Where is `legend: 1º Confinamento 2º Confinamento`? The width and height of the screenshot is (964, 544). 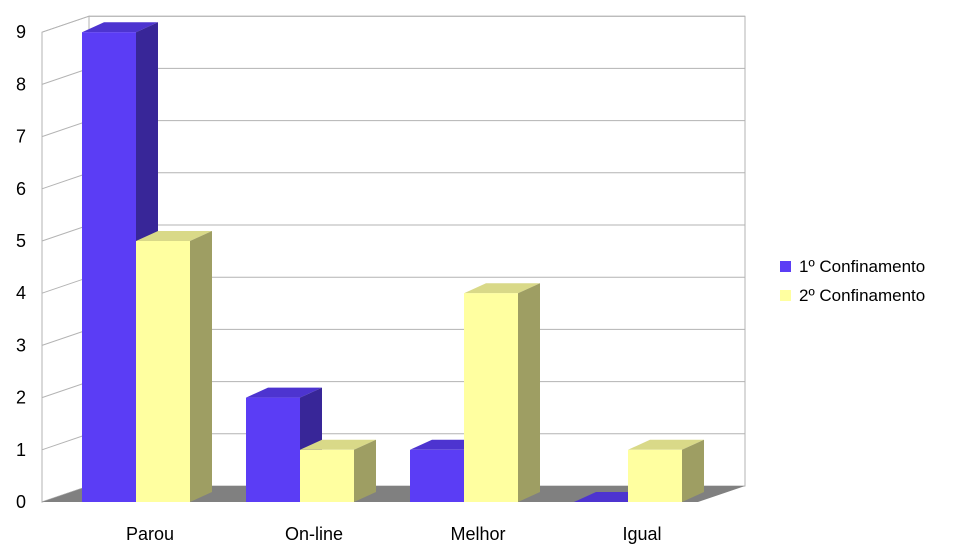 legend: 1º Confinamento 2º Confinamento is located at coordinates (852, 281).